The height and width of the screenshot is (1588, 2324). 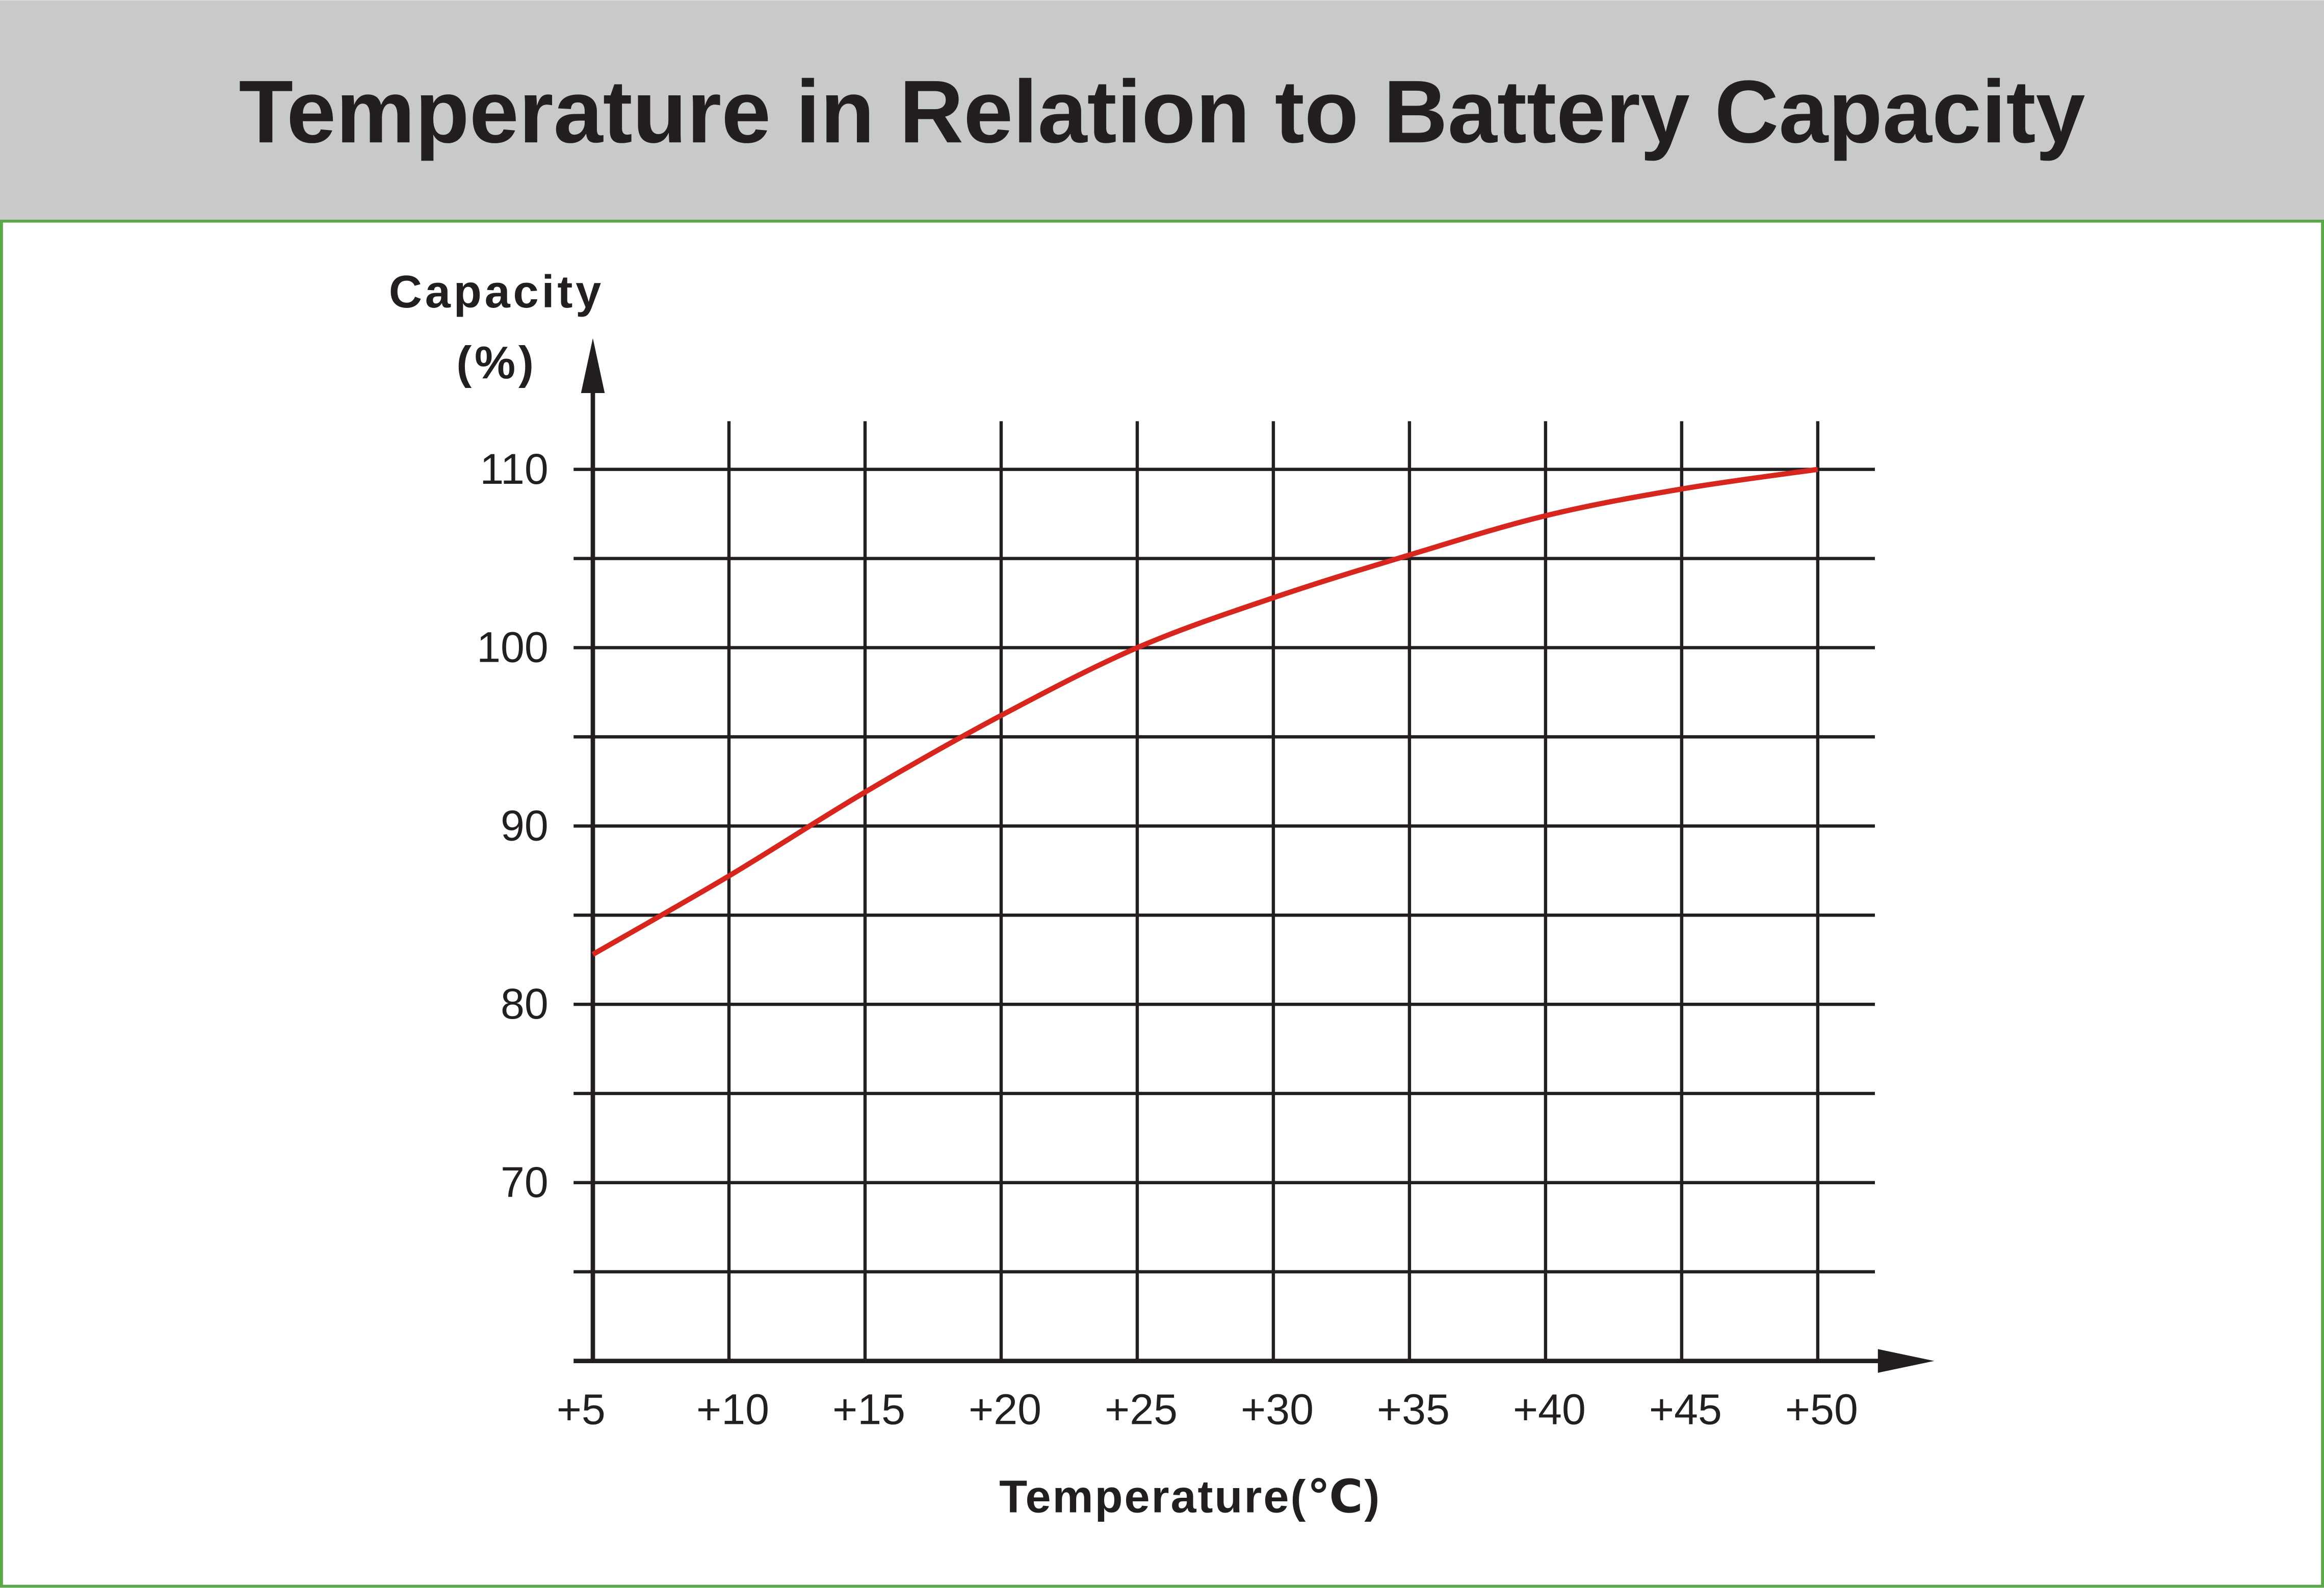 What do you see at coordinates (525, 1182) in the screenshot?
I see `y-tick-label: 70` at bounding box center [525, 1182].